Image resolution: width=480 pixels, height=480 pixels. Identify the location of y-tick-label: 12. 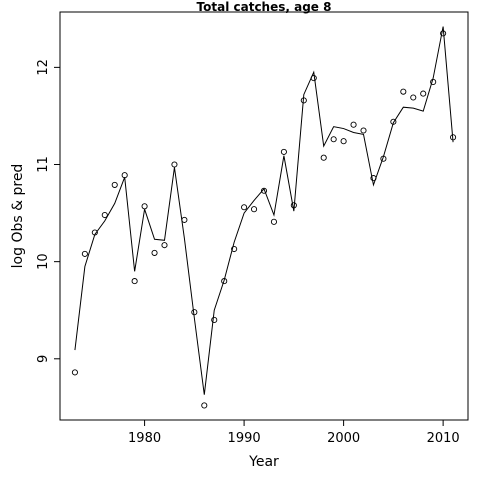
(43, 67).